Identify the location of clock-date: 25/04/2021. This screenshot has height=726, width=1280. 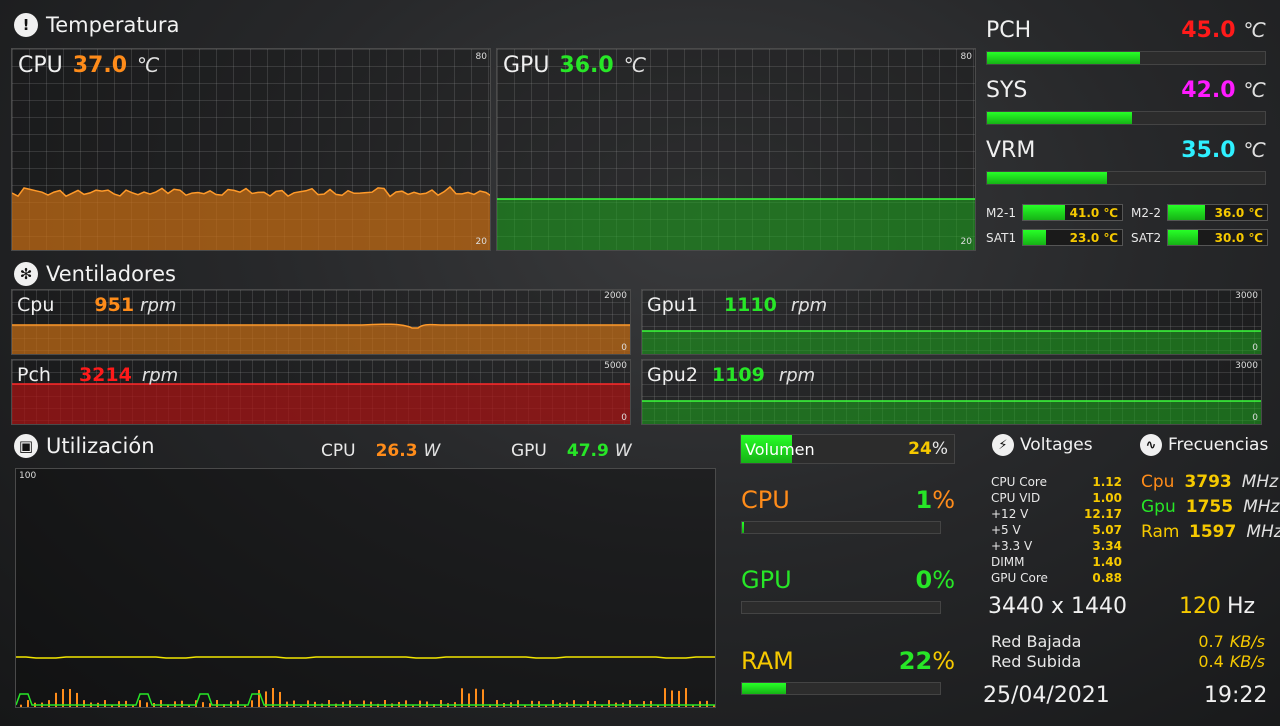
(1046, 695).